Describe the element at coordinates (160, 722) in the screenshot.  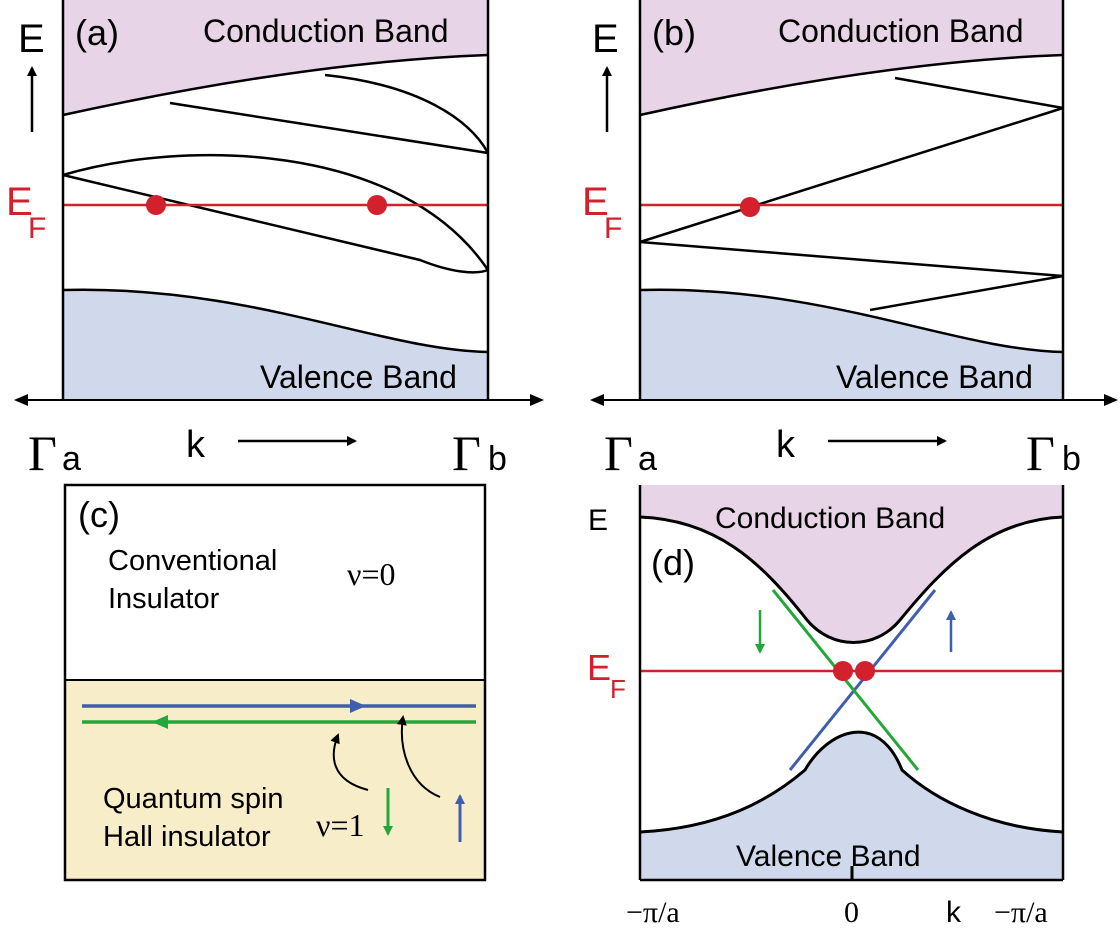
I see `spin-down-direction-arrowhead` at that location.